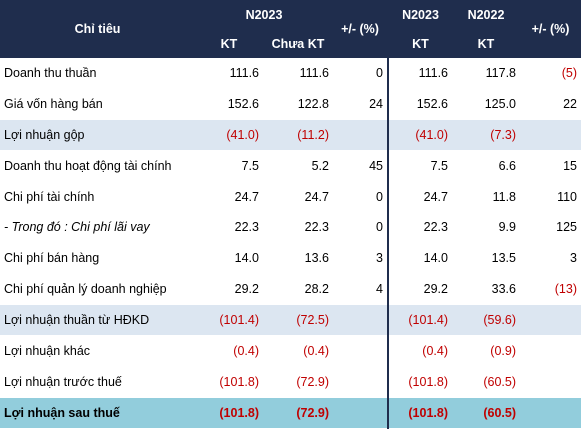 The image size is (581, 429). What do you see at coordinates (97, 320) in the screenshot?
I see `row-label: Lợi nhuận thuần từ HĐKD` at bounding box center [97, 320].